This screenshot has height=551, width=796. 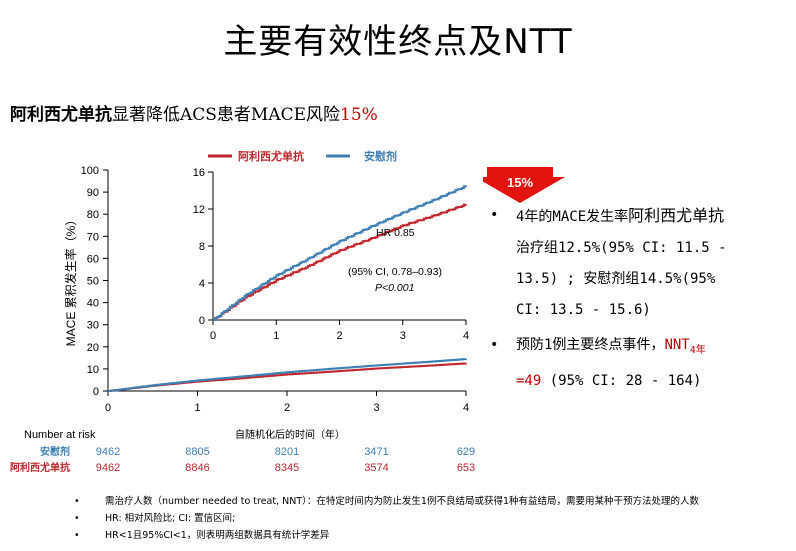 I want to click on y-tick-label: 10, so click(x=93, y=370).